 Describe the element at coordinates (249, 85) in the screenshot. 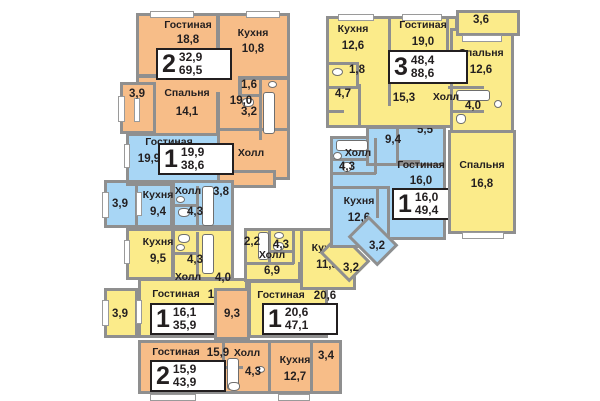

I see `room-area-1-6: 1,6` at that location.